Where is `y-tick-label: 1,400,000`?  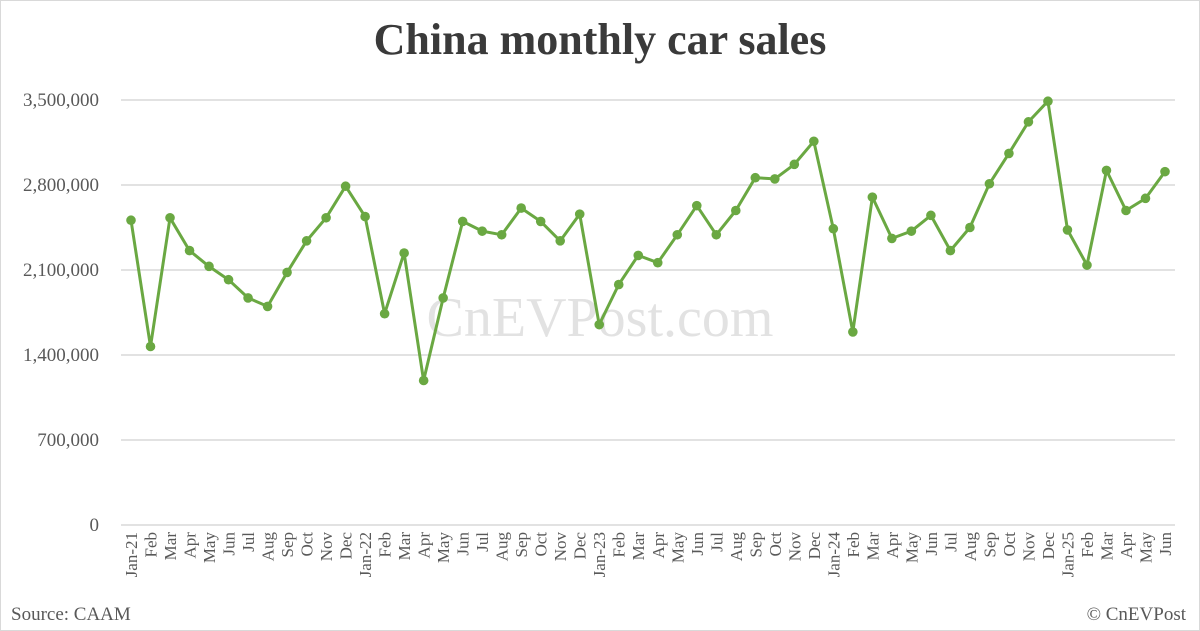 y-tick-label: 1,400,000 is located at coordinates (61, 355).